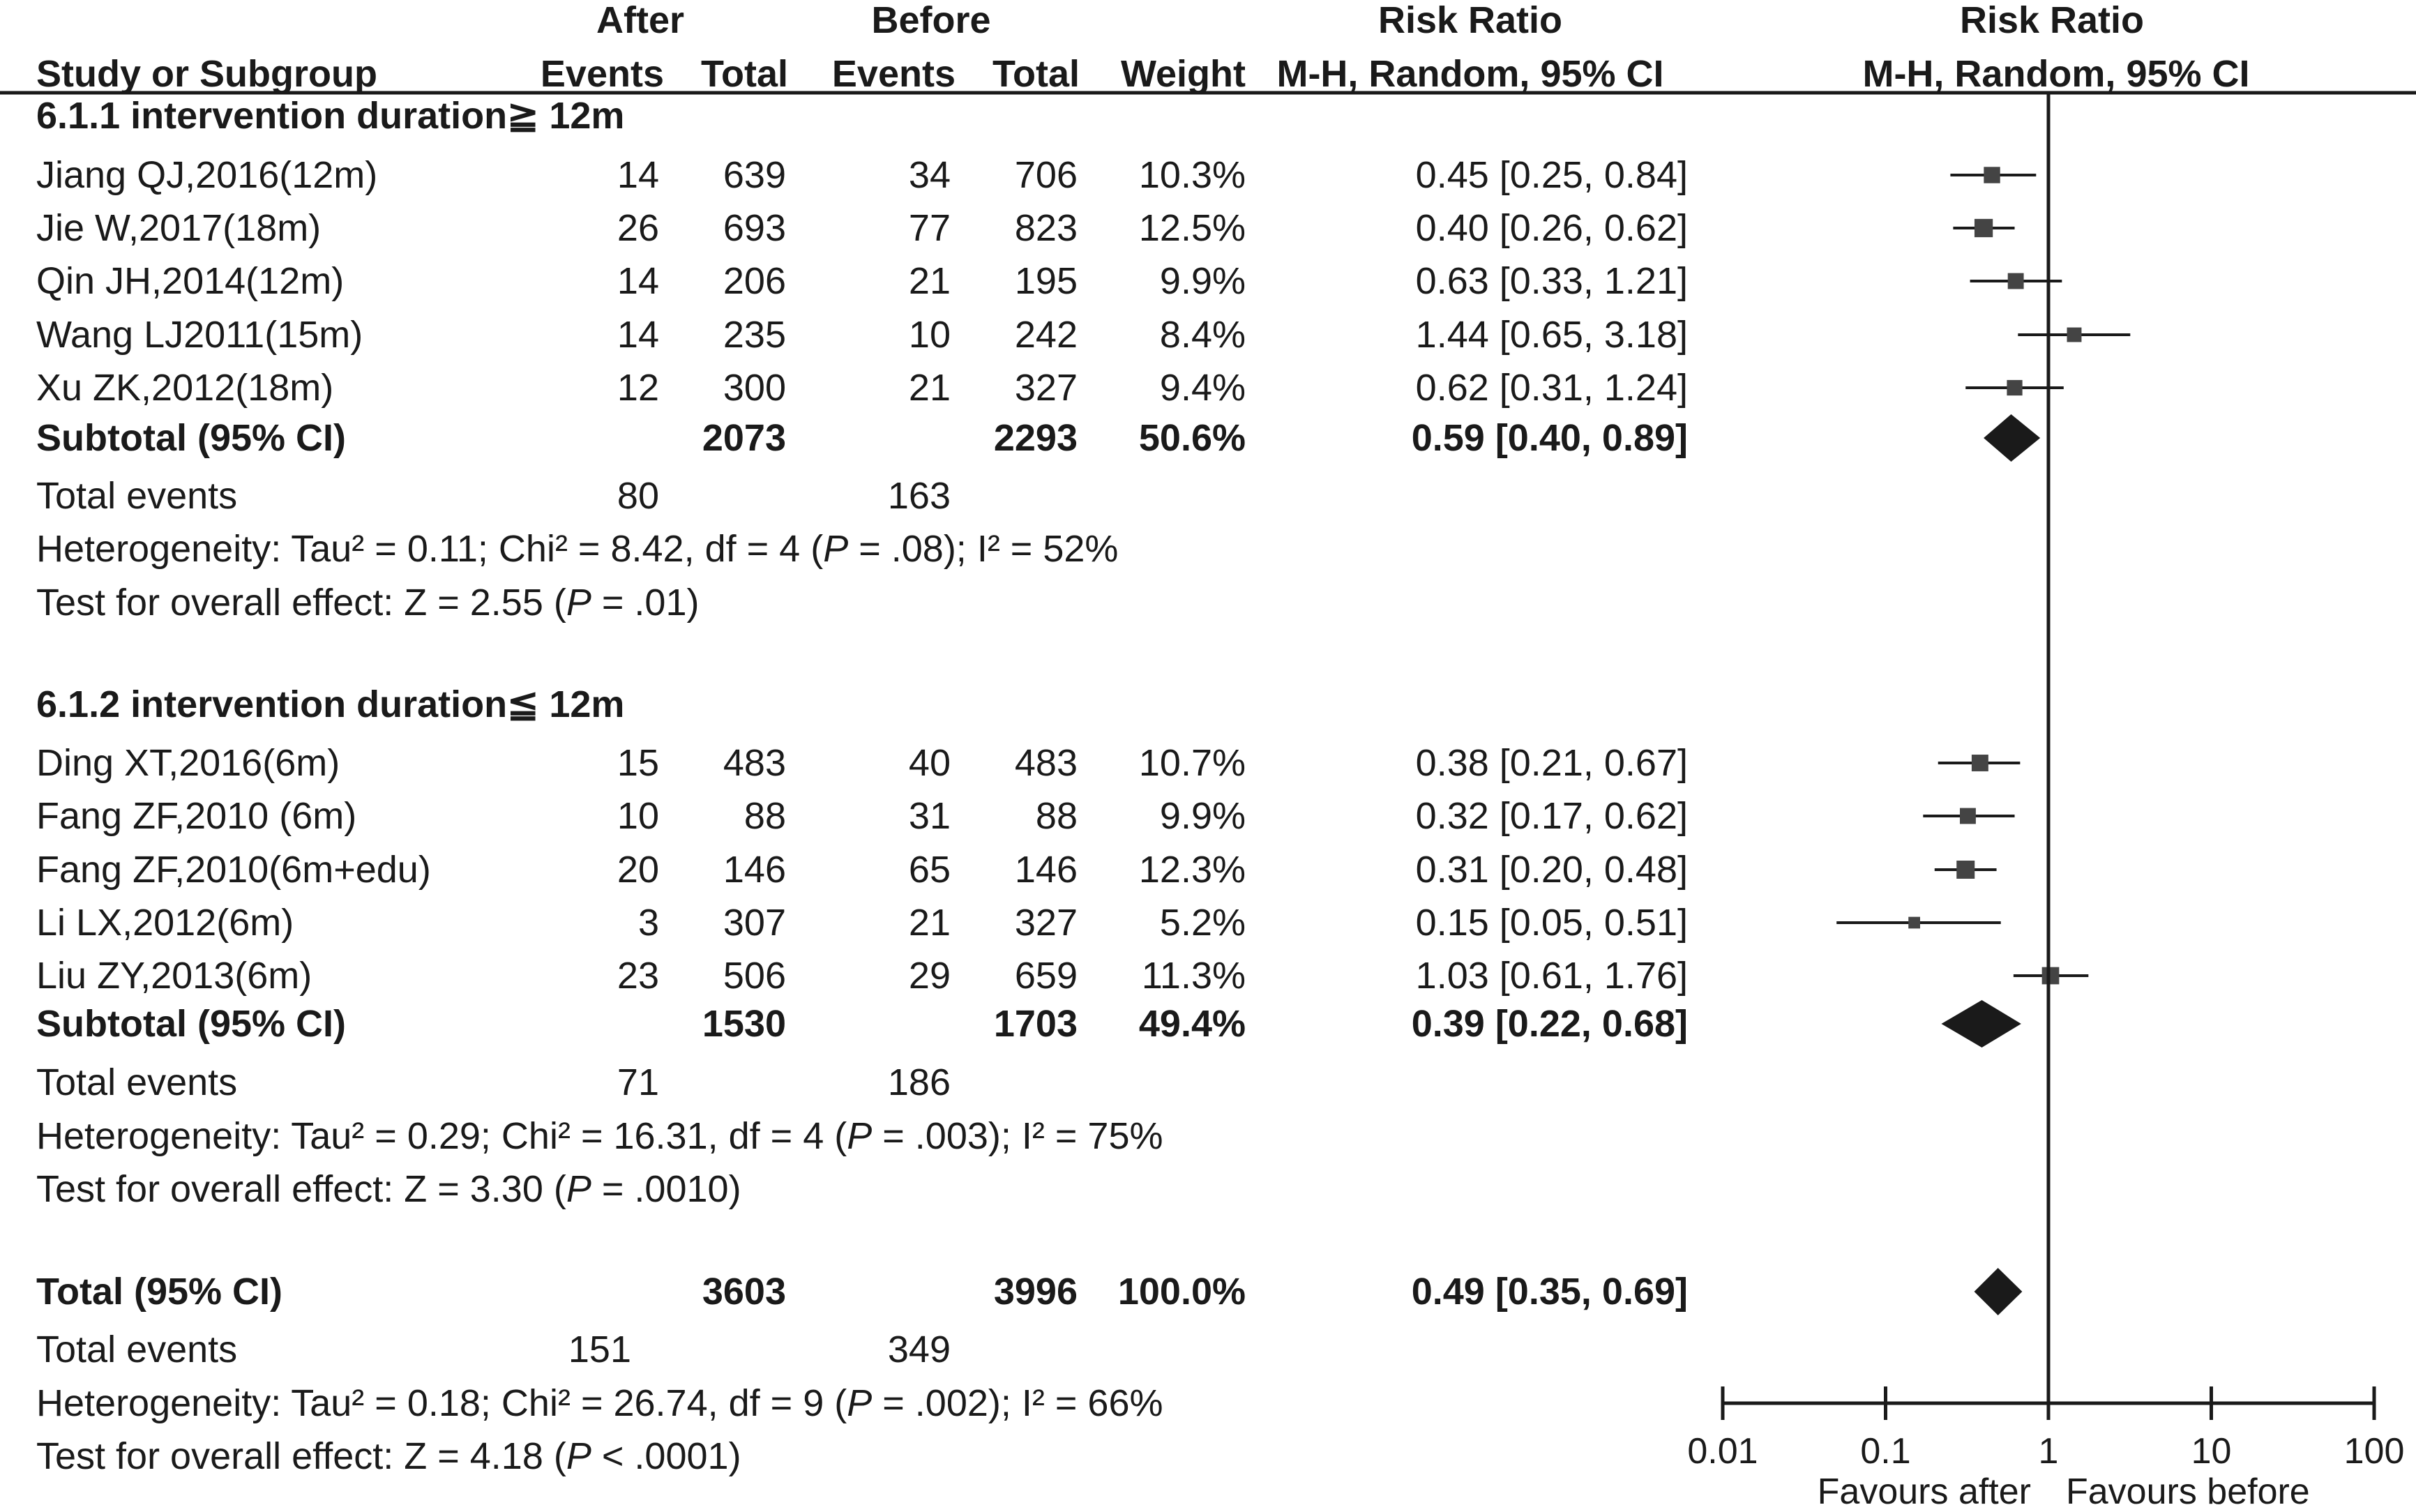 This screenshot has height=1512, width=2416. Describe the element at coordinates (185, 388) in the screenshot. I see `study-name: Xu ZK,2012(18m)` at that location.